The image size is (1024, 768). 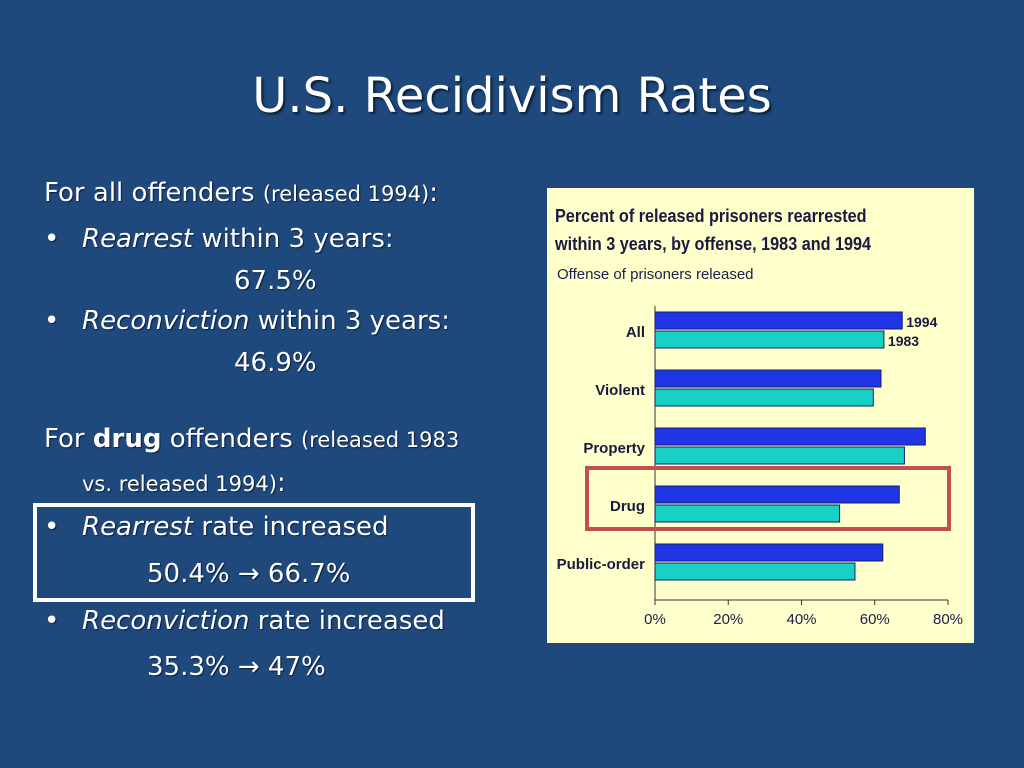 I want to click on bar-public-order-1994, so click(x=769, y=552).